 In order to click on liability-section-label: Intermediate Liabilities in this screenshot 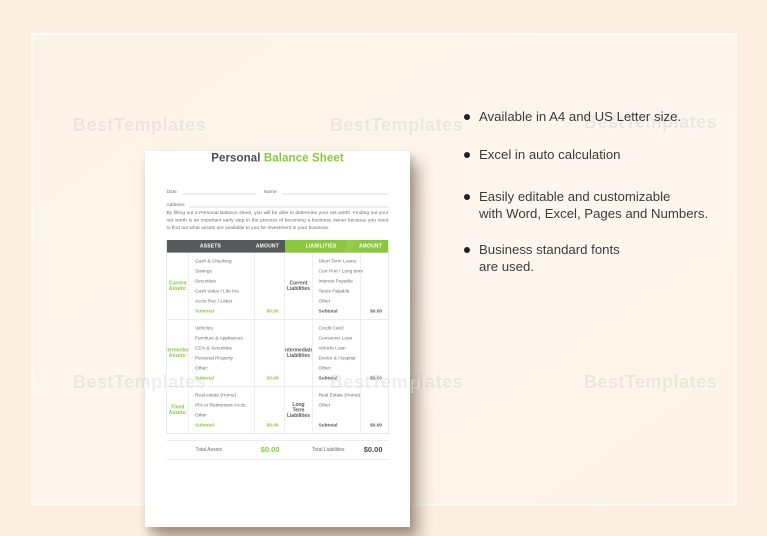, I will do `click(299, 353)`.